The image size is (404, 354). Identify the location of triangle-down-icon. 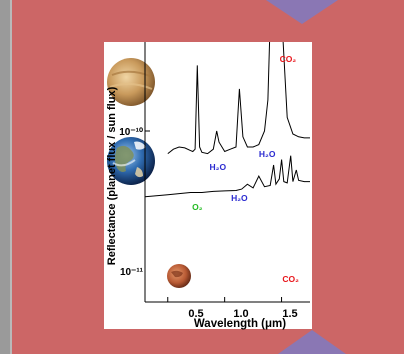
(302, 12).